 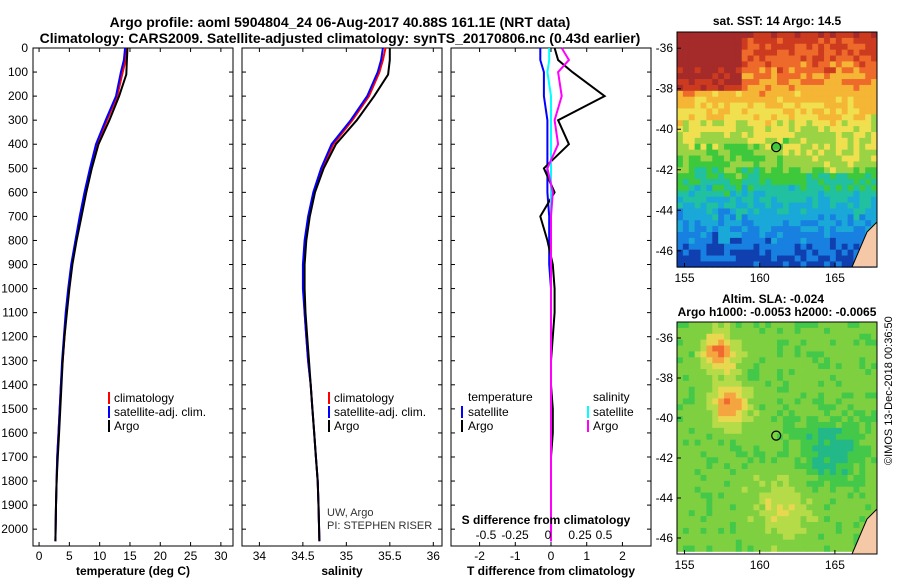 I want to click on s-tick-label: 0.5, so click(x=604, y=535).